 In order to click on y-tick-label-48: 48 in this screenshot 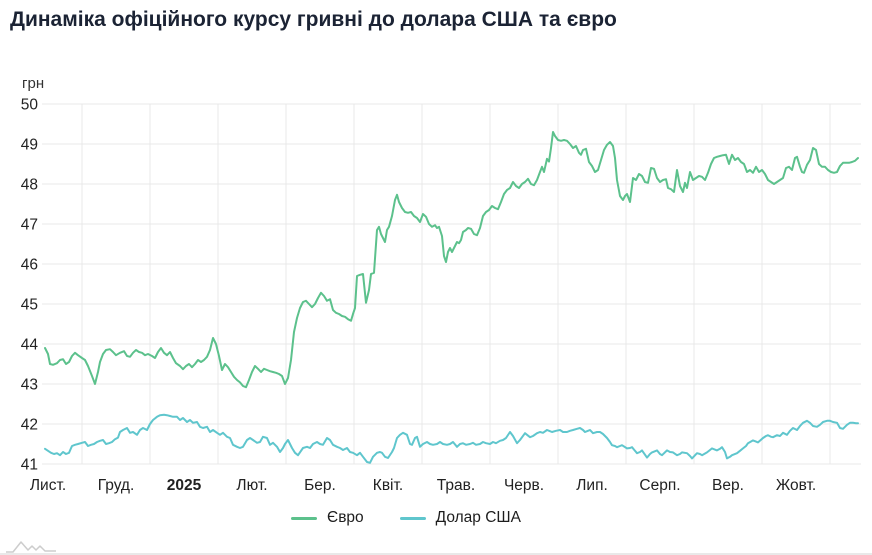, I will do `click(29, 185)`.